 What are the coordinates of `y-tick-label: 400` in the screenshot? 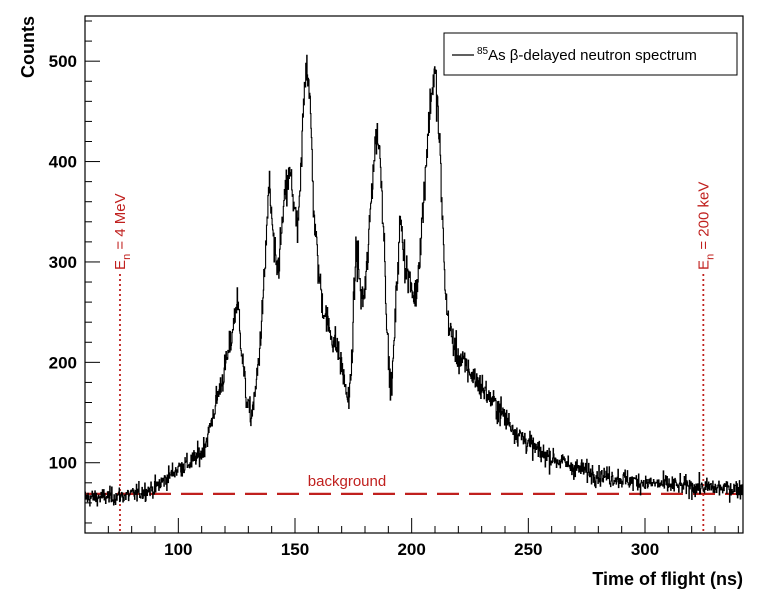 It's located at (63, 162).